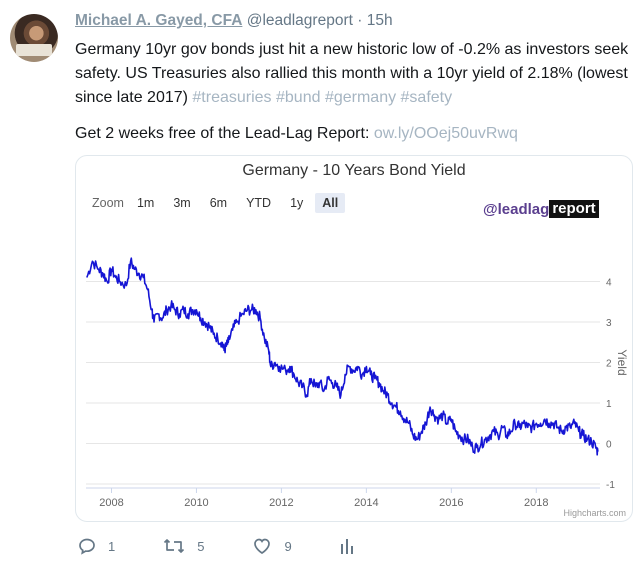 This screenshot has height=565, width=640. Describe the element at coordinates (299, 20) in the screenshot. I see `author-handle: @leadlagreport` at that location.